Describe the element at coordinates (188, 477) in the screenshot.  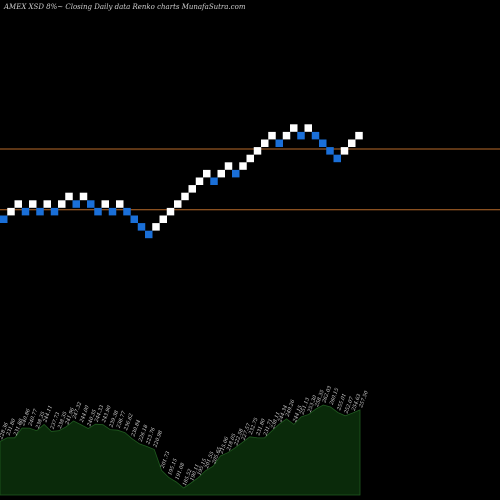
I see `price-label: 185.52` at that location.